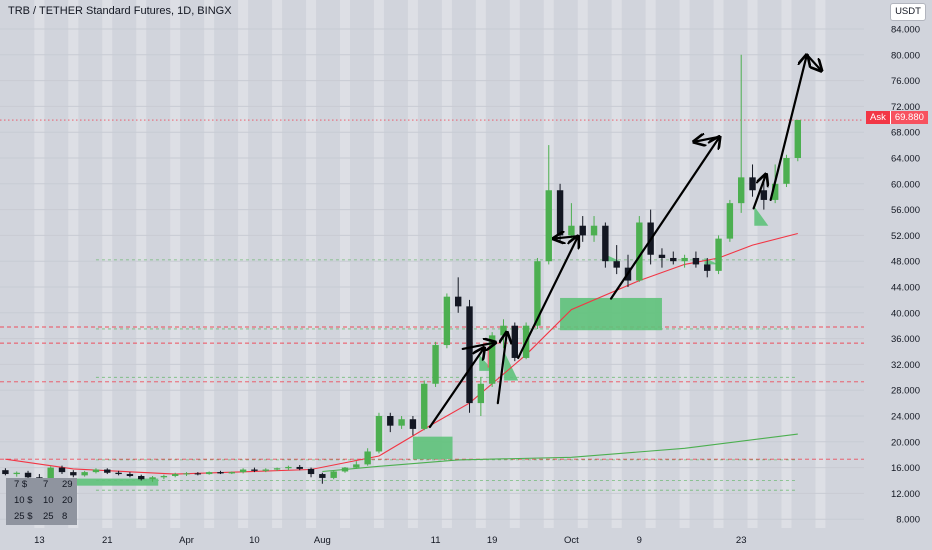  Describe the element at coordinates (741, 540) in the screenshot. I see `x-axis-tick-label: 23` at that location.